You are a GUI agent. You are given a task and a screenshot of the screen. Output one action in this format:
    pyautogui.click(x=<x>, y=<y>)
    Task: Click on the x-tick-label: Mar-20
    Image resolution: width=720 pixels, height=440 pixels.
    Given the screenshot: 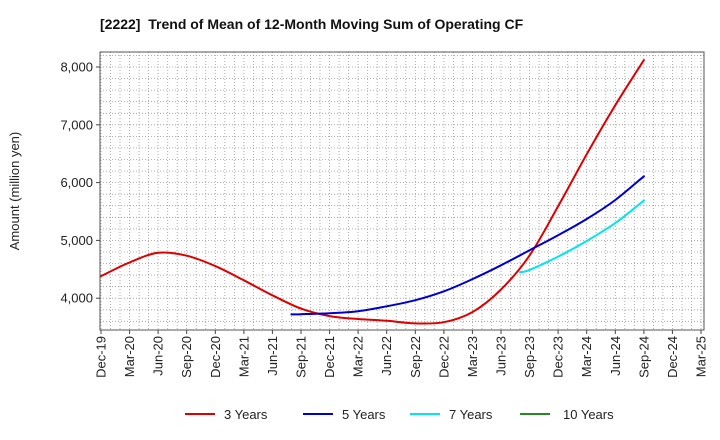 What is the action you would take?
    pyautogui.click(x=129, y=356)
    